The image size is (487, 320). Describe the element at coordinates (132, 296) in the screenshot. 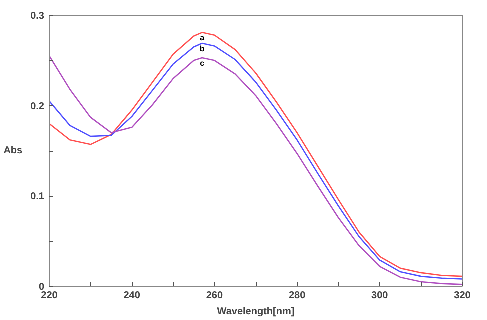

I see `x-tick-label: 240` at that location.